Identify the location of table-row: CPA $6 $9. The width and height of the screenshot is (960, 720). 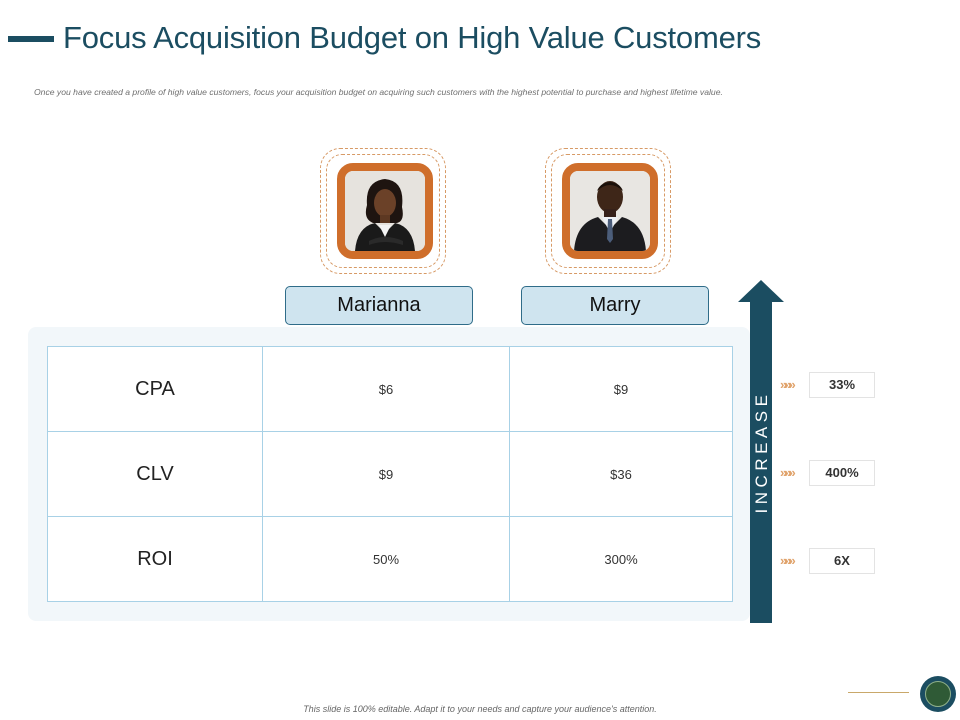
(390, 389).